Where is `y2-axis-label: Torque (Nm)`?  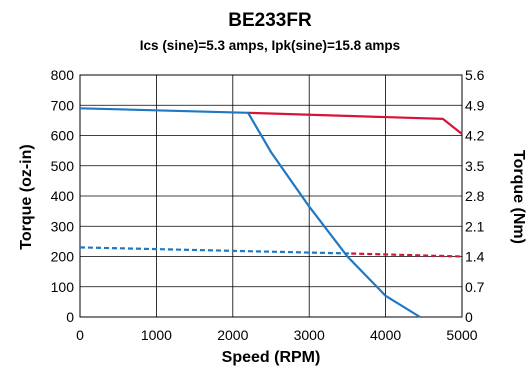 y2-axis-label: Torque (Nm) is located at coordinates (518, 197).